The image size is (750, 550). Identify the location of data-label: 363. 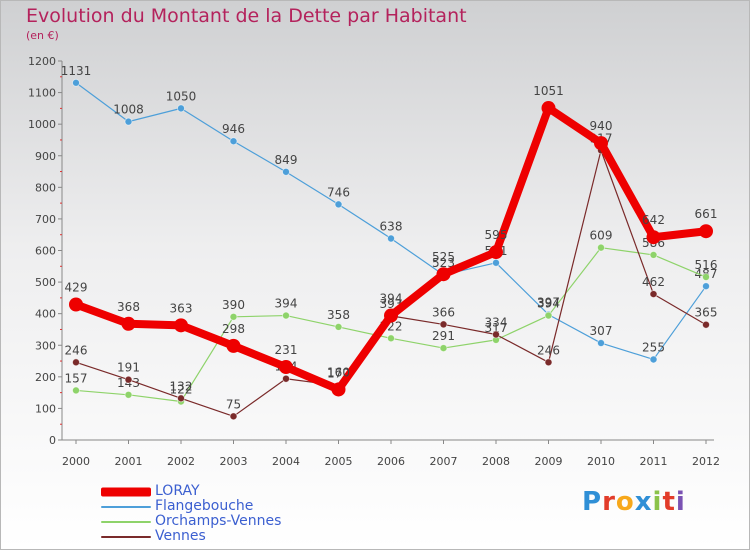
(181, 308).